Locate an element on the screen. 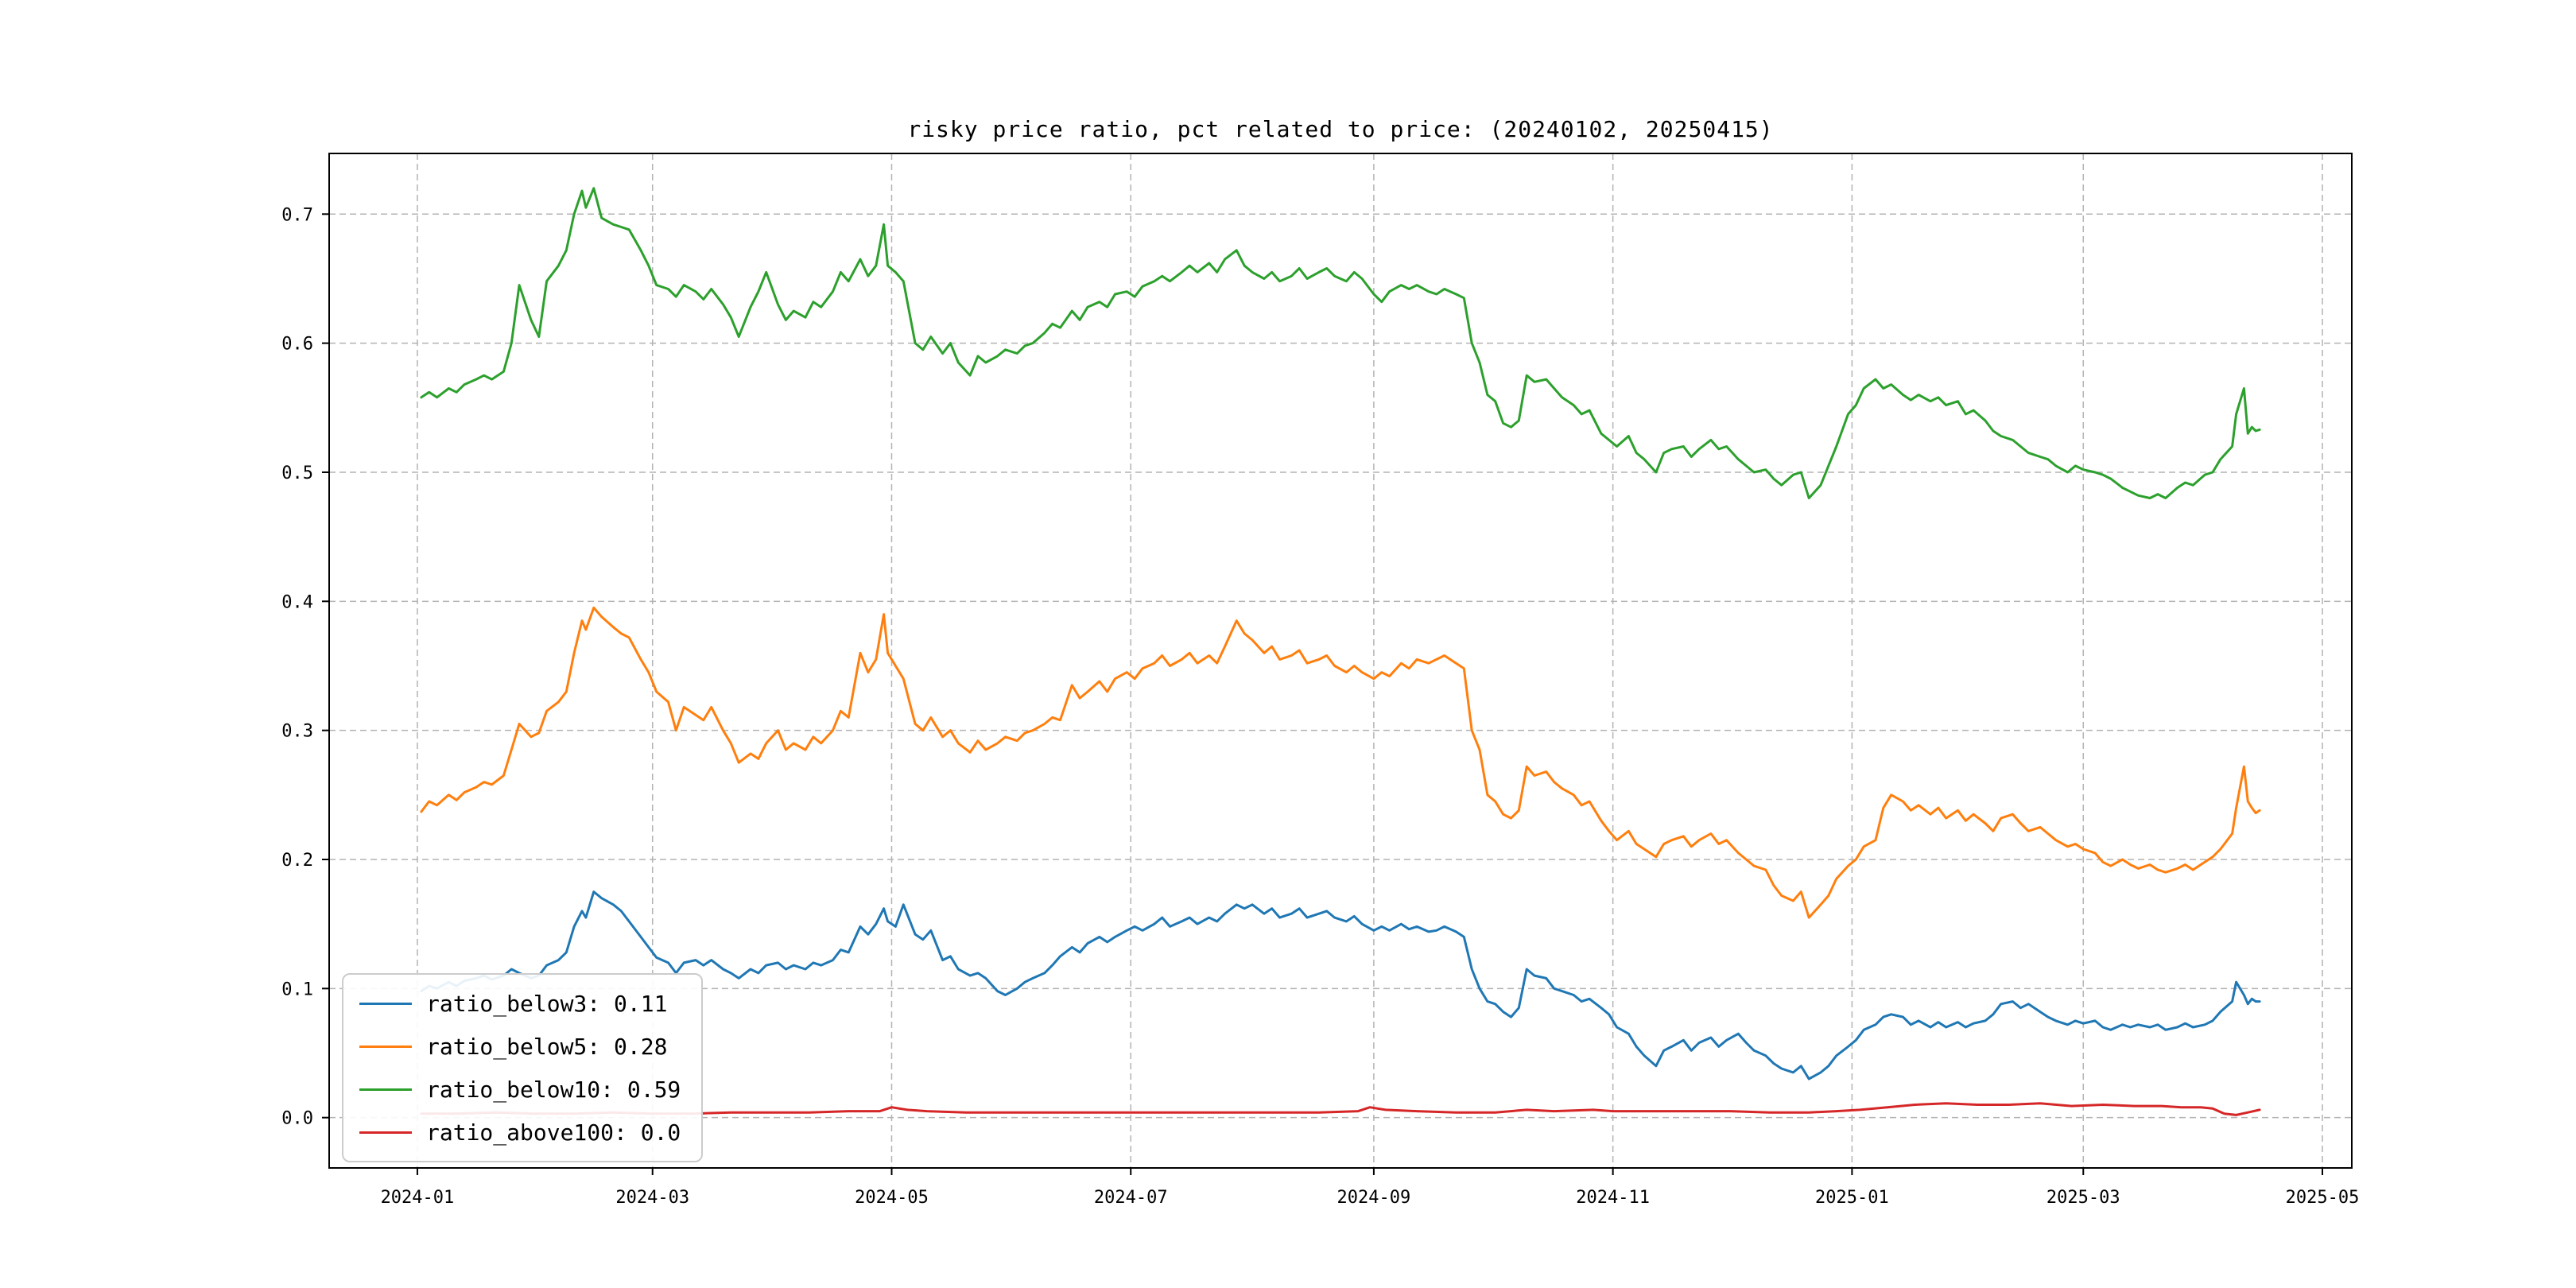  legend-item-ratio-below3: ratio_below3: 0.11 is located at coordinates (520, 1004).